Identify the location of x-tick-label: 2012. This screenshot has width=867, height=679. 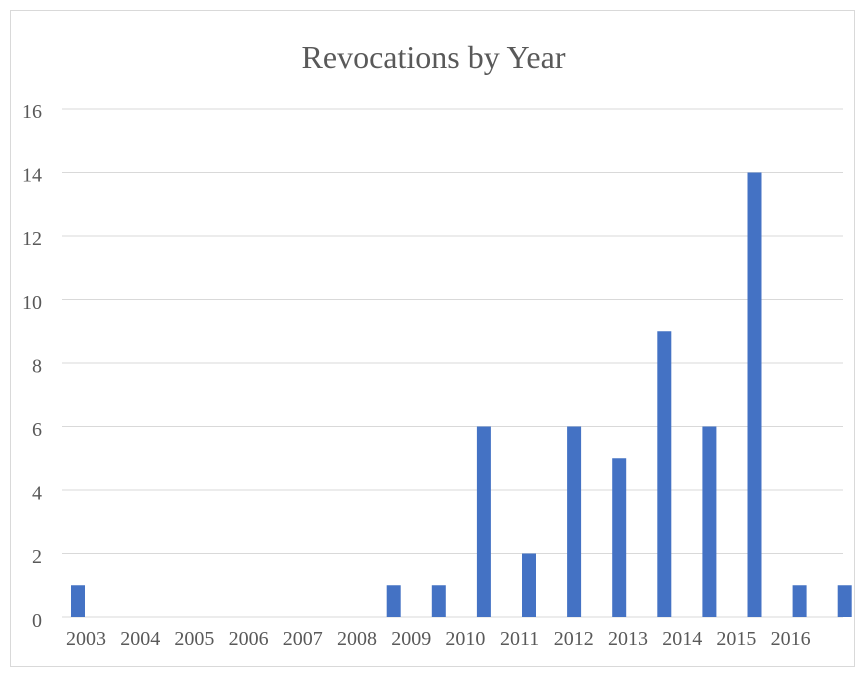
(574, 639).